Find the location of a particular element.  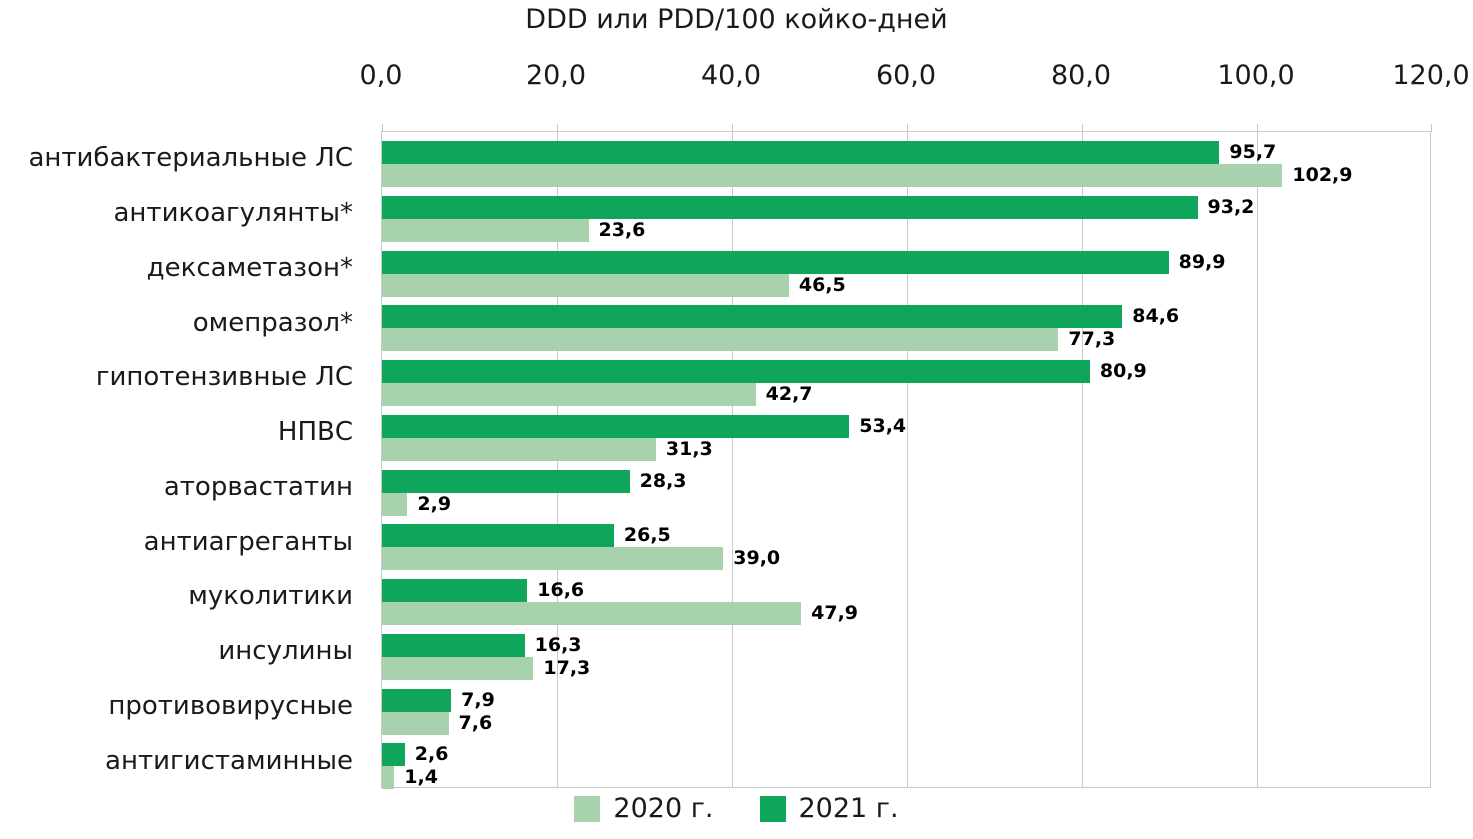

bar-value-label: 16,6 is located at coordinates (561, 590).